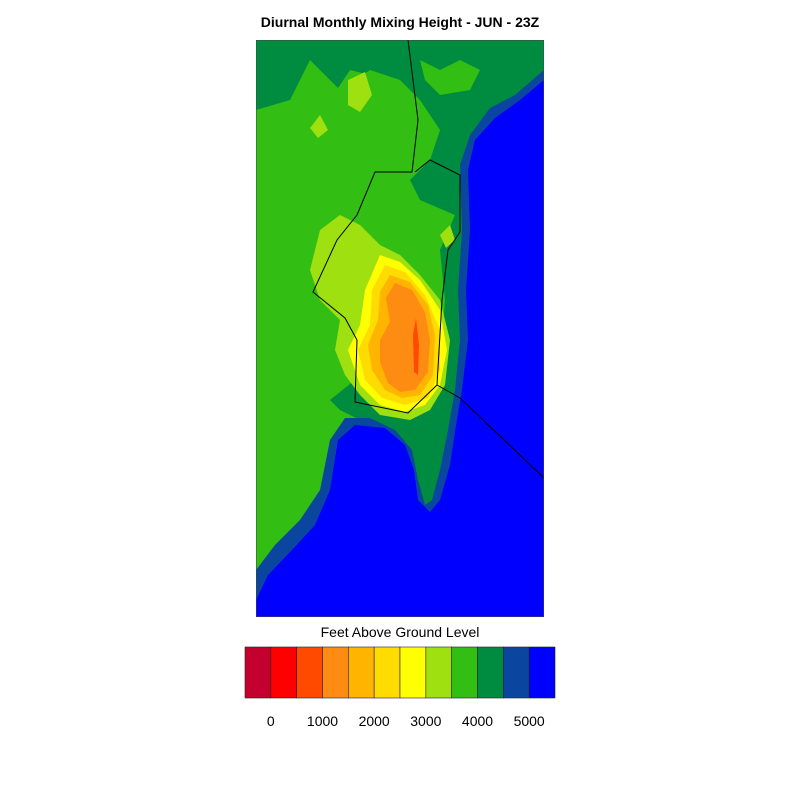 The image size is (800, 805). What do you see at coordinates (477, 721) in the screenshot?
I see `colorbar-tick-label: 4000` at bounding box center [477, 721].